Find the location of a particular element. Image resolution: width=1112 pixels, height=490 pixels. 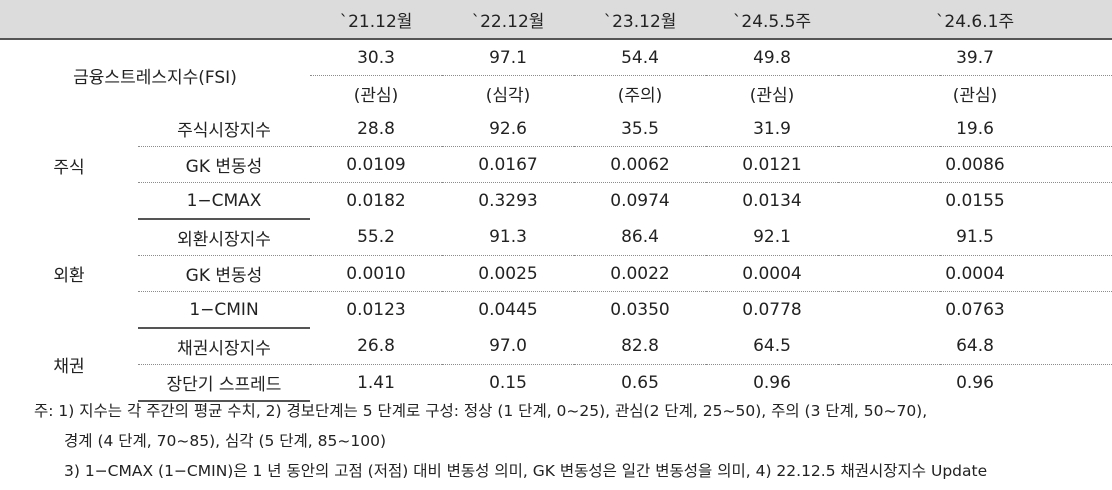

row-label: 주식시장지수 is located at coordinates (224, 129).